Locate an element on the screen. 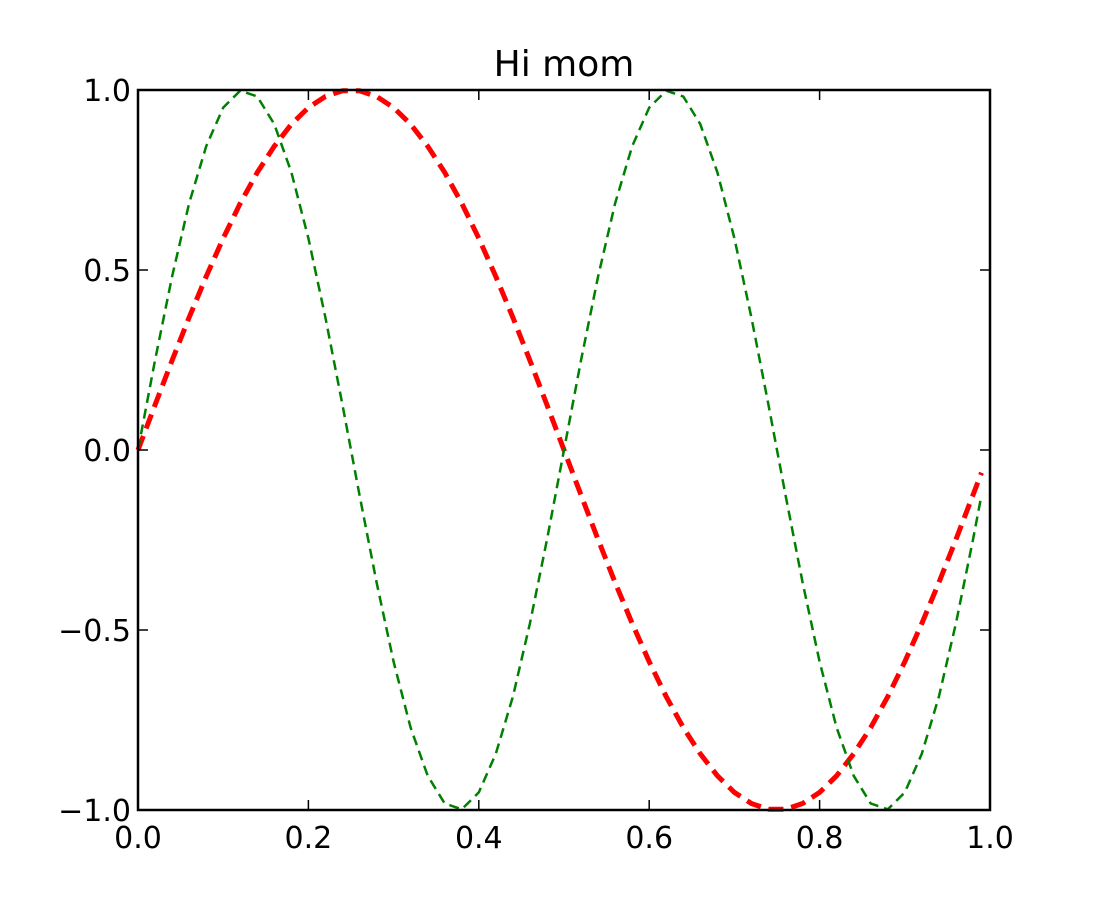 This screenshot has width=1100, height=900. y-tick-label: 0.5 is located at coordinates (107, 271).